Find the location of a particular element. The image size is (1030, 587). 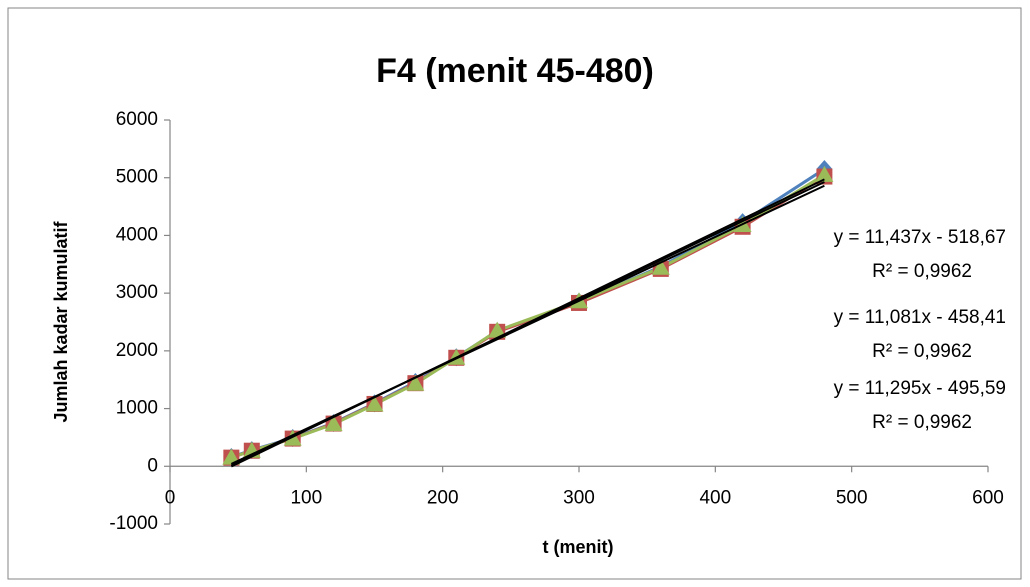

x-tick-label: 300 is located at coordinates (579, 497).